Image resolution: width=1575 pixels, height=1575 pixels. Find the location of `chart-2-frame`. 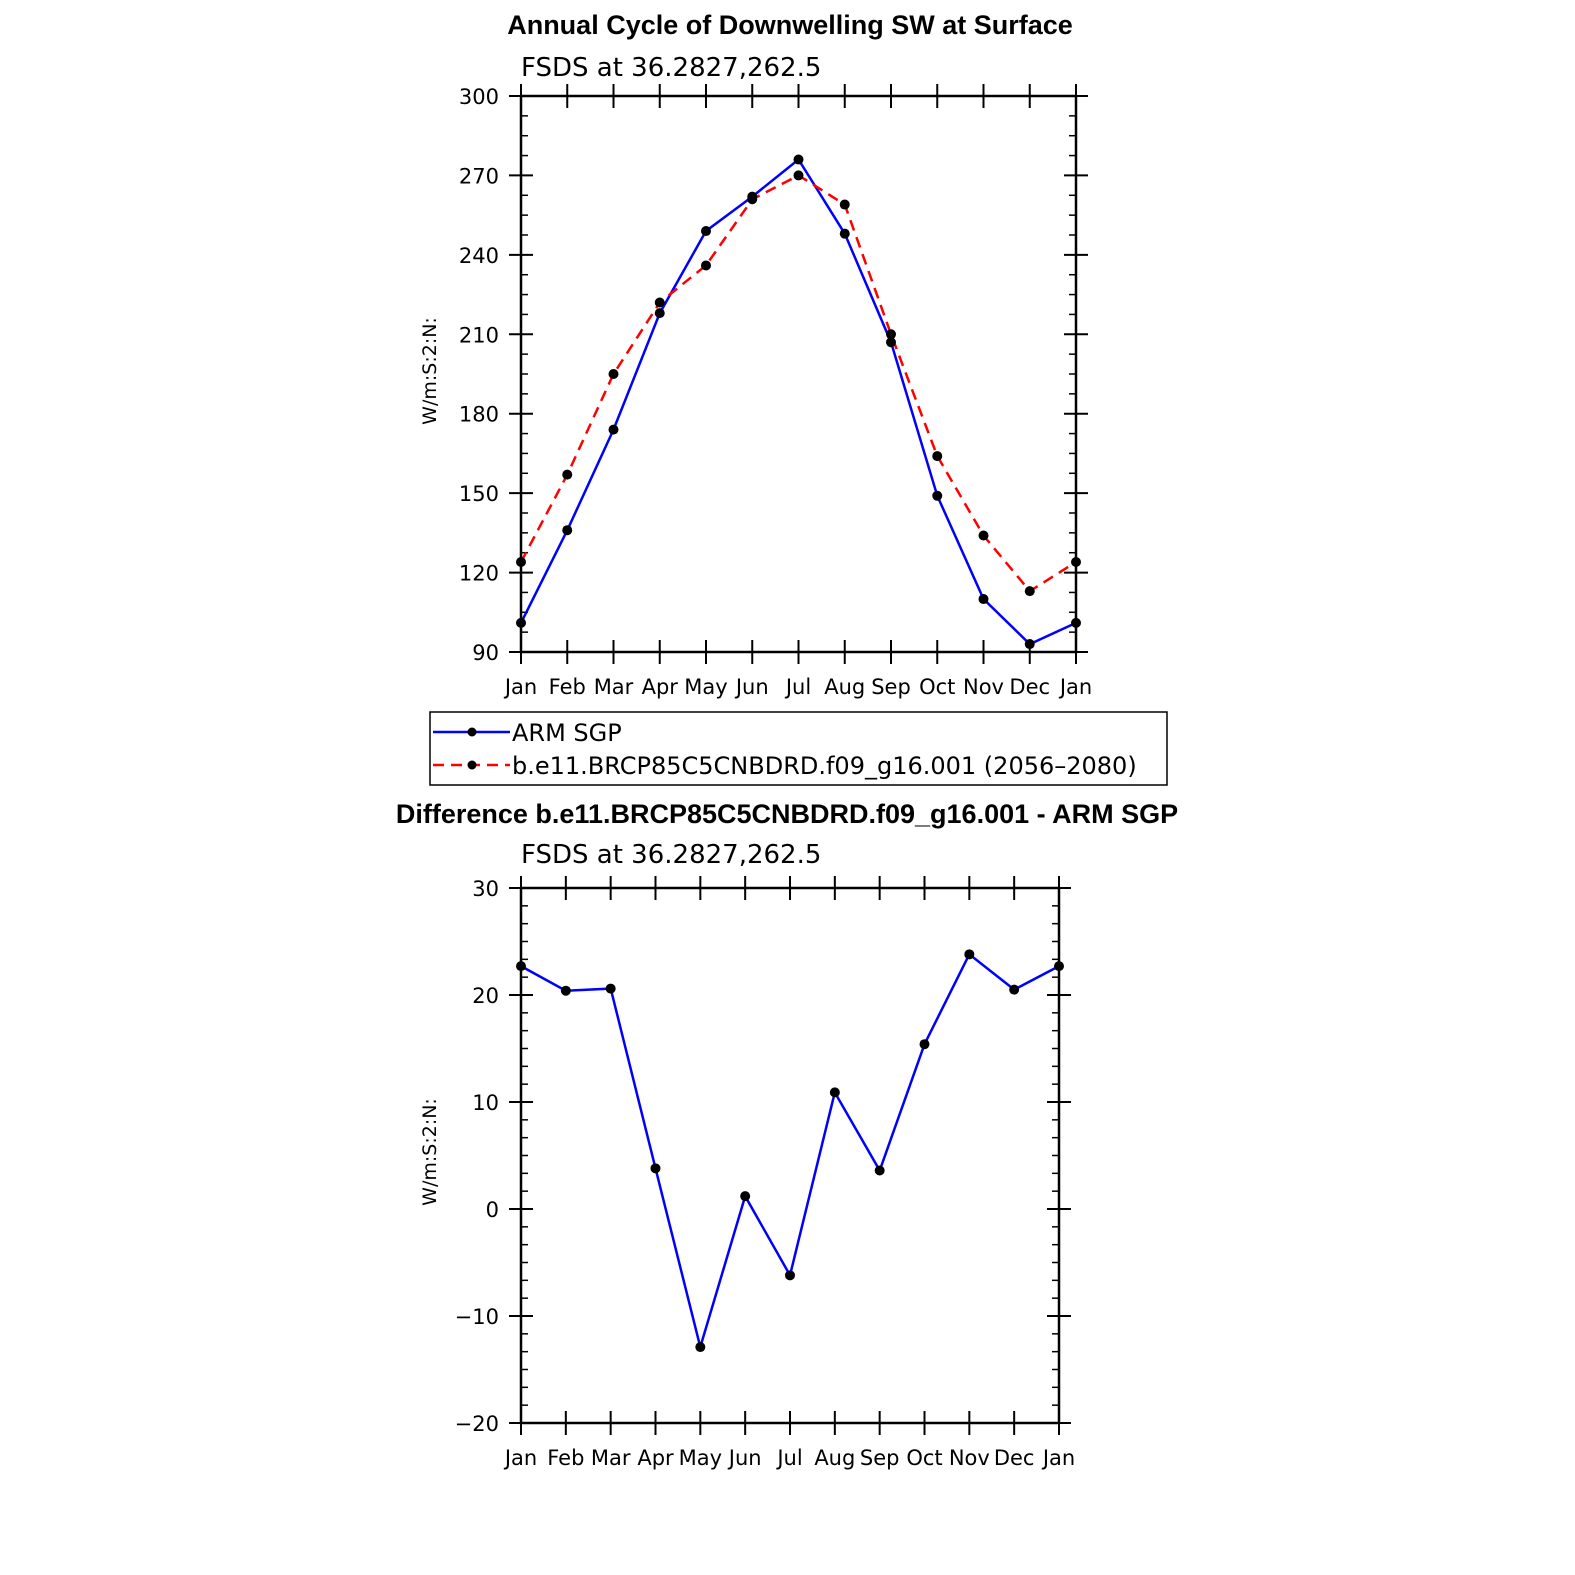

chart-2-frame is located at coordinates (790, 1155).